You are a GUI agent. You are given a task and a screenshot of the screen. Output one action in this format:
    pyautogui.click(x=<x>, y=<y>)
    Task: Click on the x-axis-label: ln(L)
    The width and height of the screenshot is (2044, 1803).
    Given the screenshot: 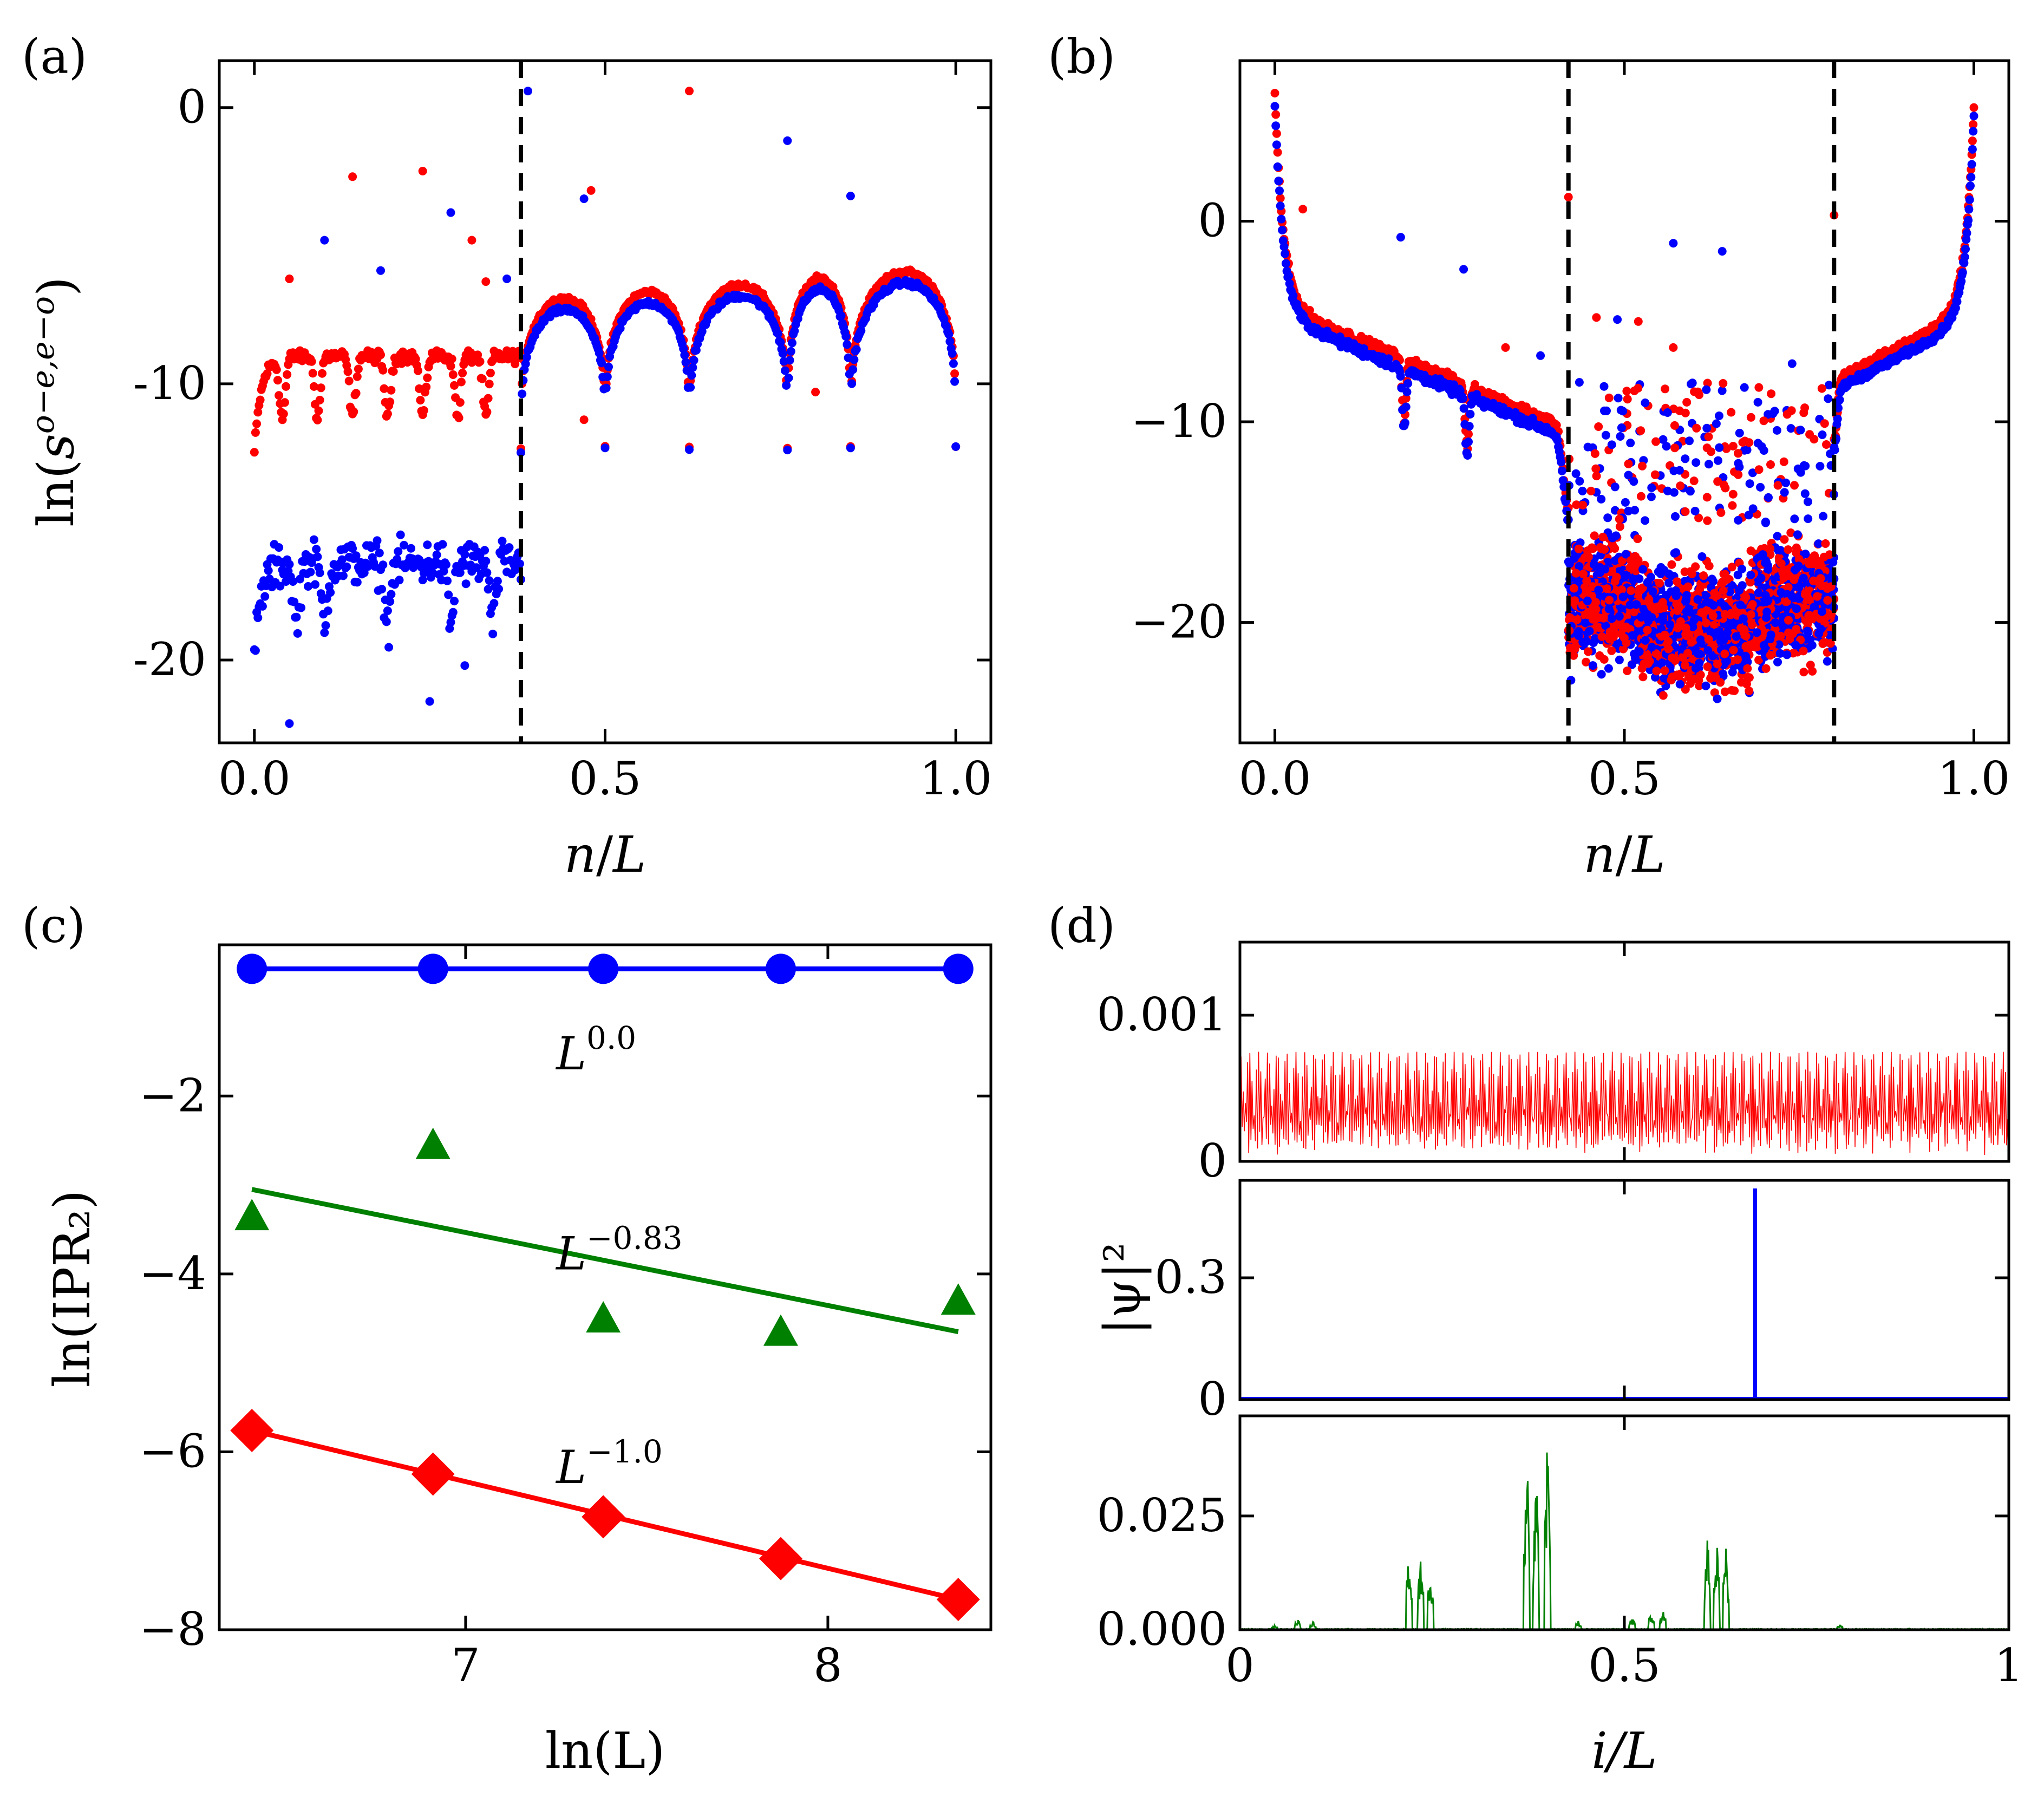 What is the action you would take?
    pyautogui.click(x=605, y=1751)
    